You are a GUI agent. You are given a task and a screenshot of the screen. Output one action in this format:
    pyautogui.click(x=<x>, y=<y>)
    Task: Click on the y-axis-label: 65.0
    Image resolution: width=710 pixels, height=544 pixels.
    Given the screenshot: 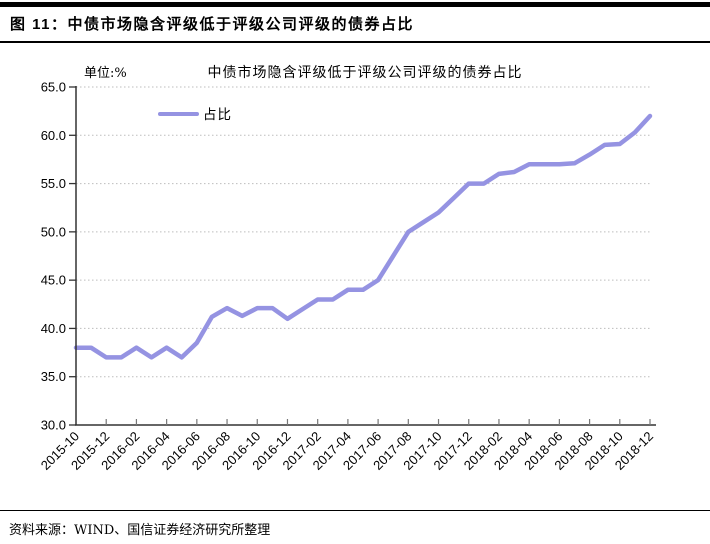 What is the action you would take?
    pyautogui.click(x=53, y=87)
    